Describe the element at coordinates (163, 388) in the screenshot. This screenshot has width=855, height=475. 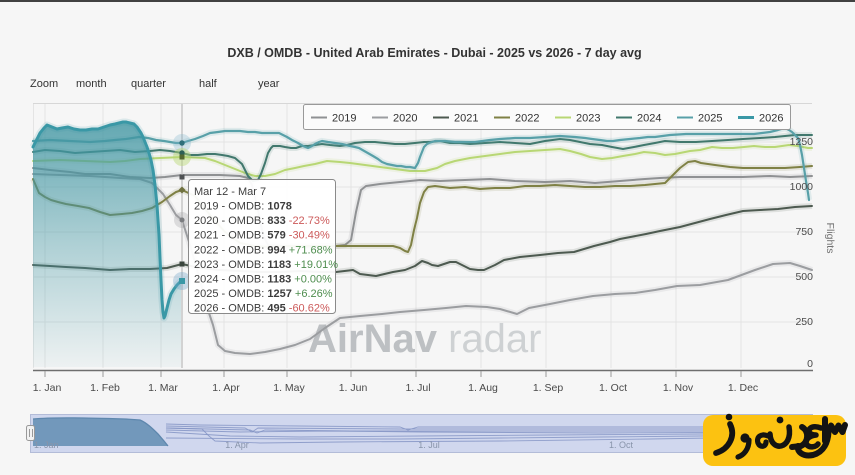
I see `svg-text: 1. Mar` at that location.